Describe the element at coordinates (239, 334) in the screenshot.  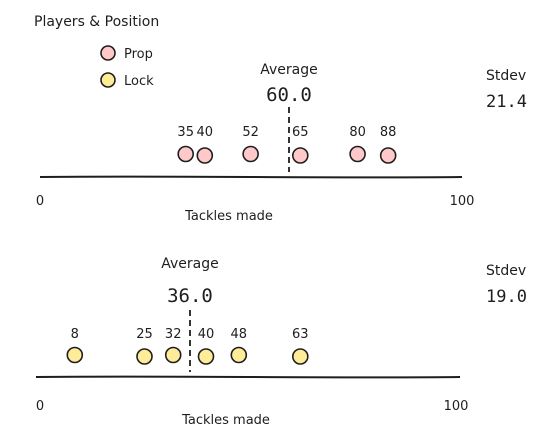
I see `data-label: 48` at that location.